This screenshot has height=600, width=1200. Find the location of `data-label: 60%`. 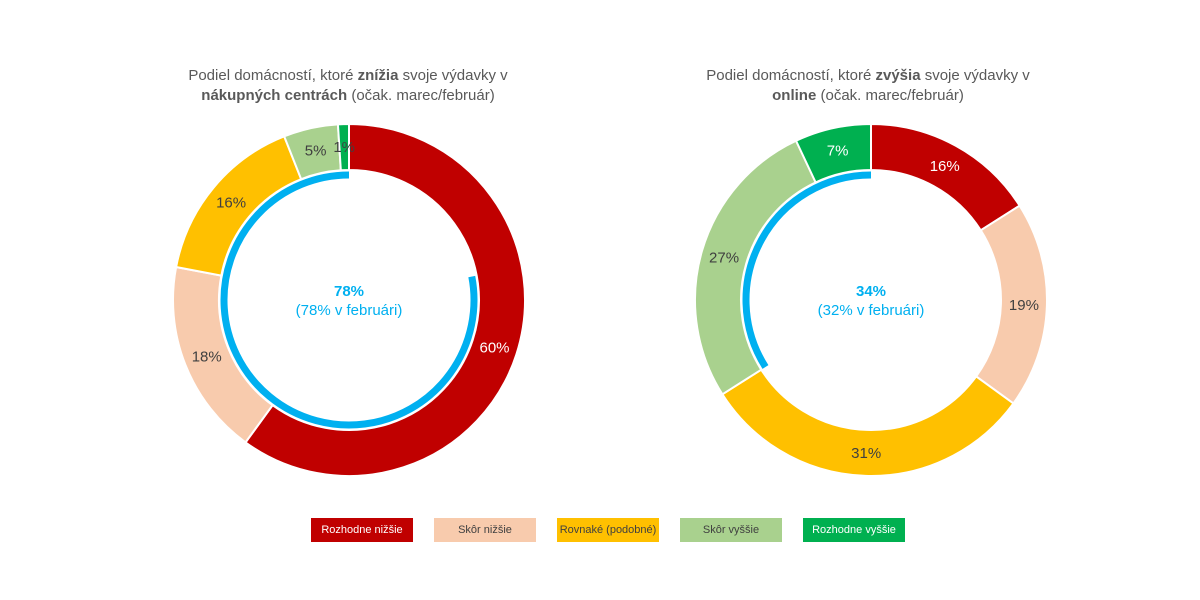

data-label: 60% is located at coordinates (494, 347).